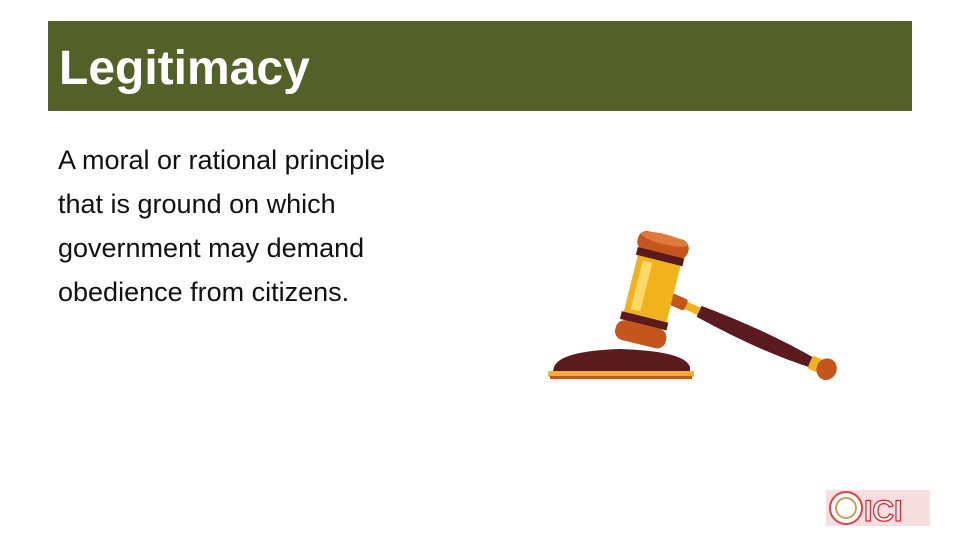  Describe the element at coordinates (197, 204) in the screenshot. I see `body-line: that is ground on which` at that location.